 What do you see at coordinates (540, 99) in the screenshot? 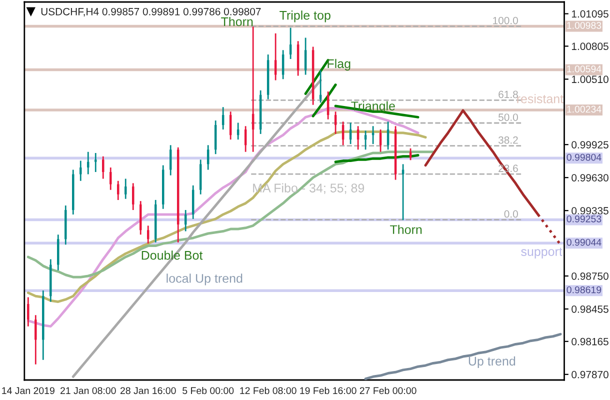
I see `annotation: resistant` at bounding box center [540, 99].